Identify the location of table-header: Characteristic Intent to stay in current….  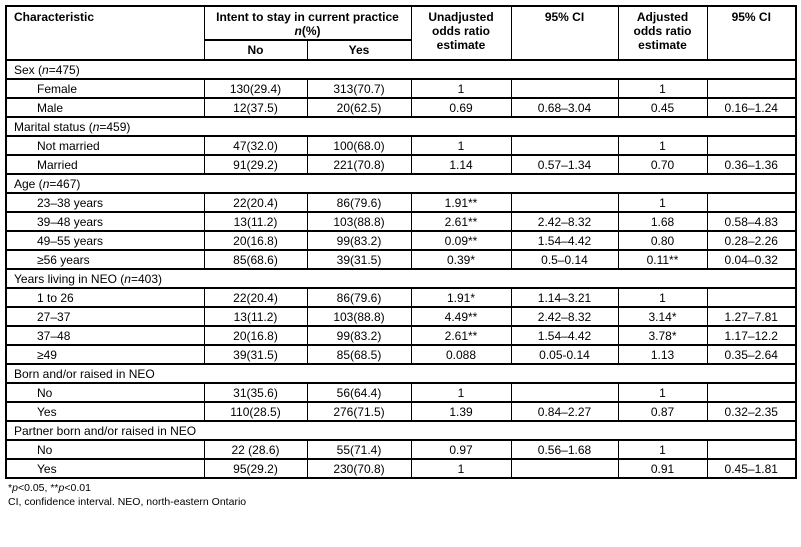
(401, 33).